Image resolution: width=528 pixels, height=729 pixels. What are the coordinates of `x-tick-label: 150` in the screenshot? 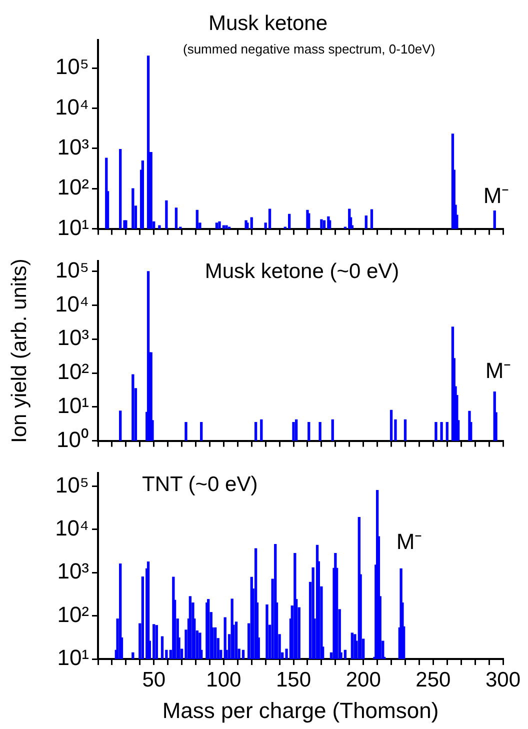 It's located at (294, 680).